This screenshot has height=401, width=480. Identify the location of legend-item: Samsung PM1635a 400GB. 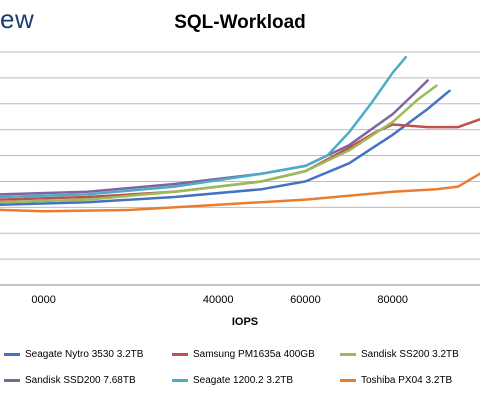
(243, 354).